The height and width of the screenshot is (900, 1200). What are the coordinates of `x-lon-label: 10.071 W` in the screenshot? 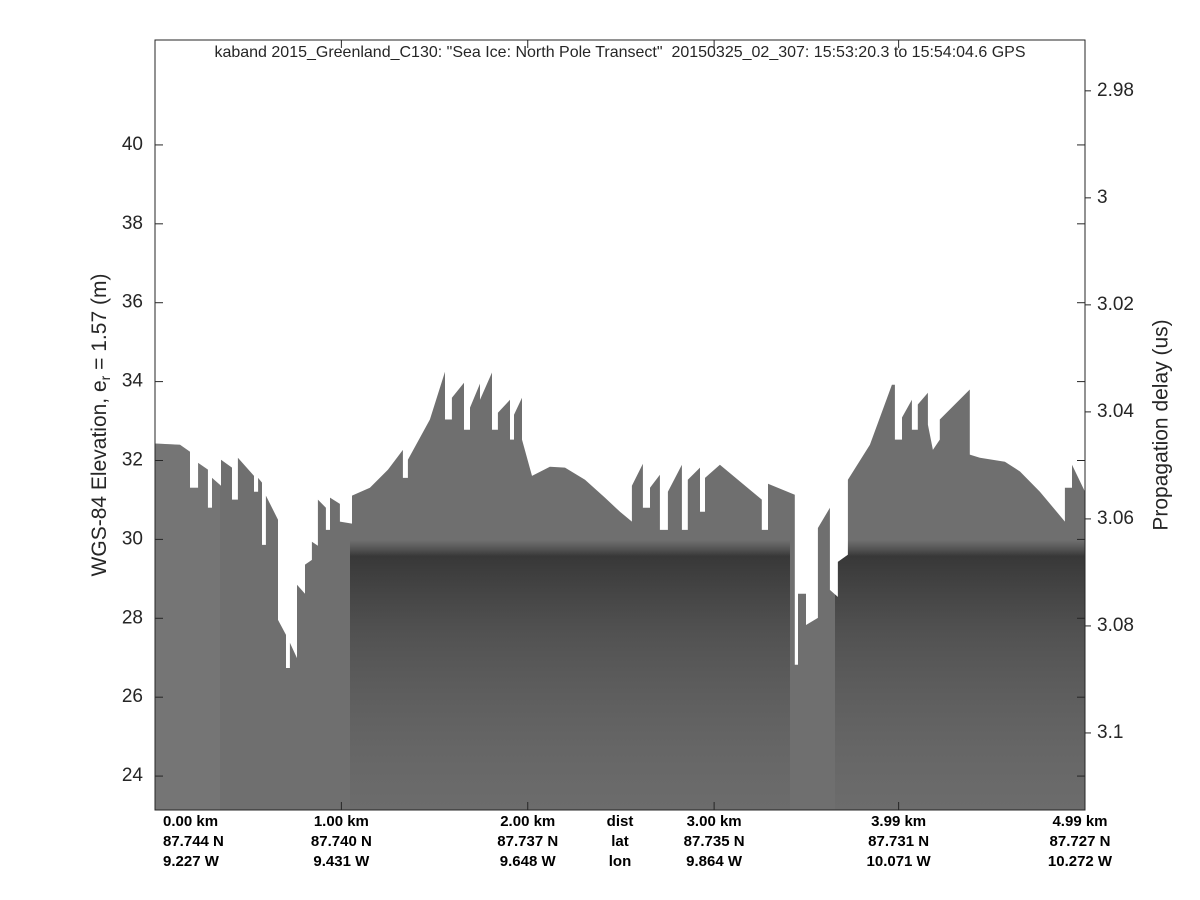 It's located at (899, 861).